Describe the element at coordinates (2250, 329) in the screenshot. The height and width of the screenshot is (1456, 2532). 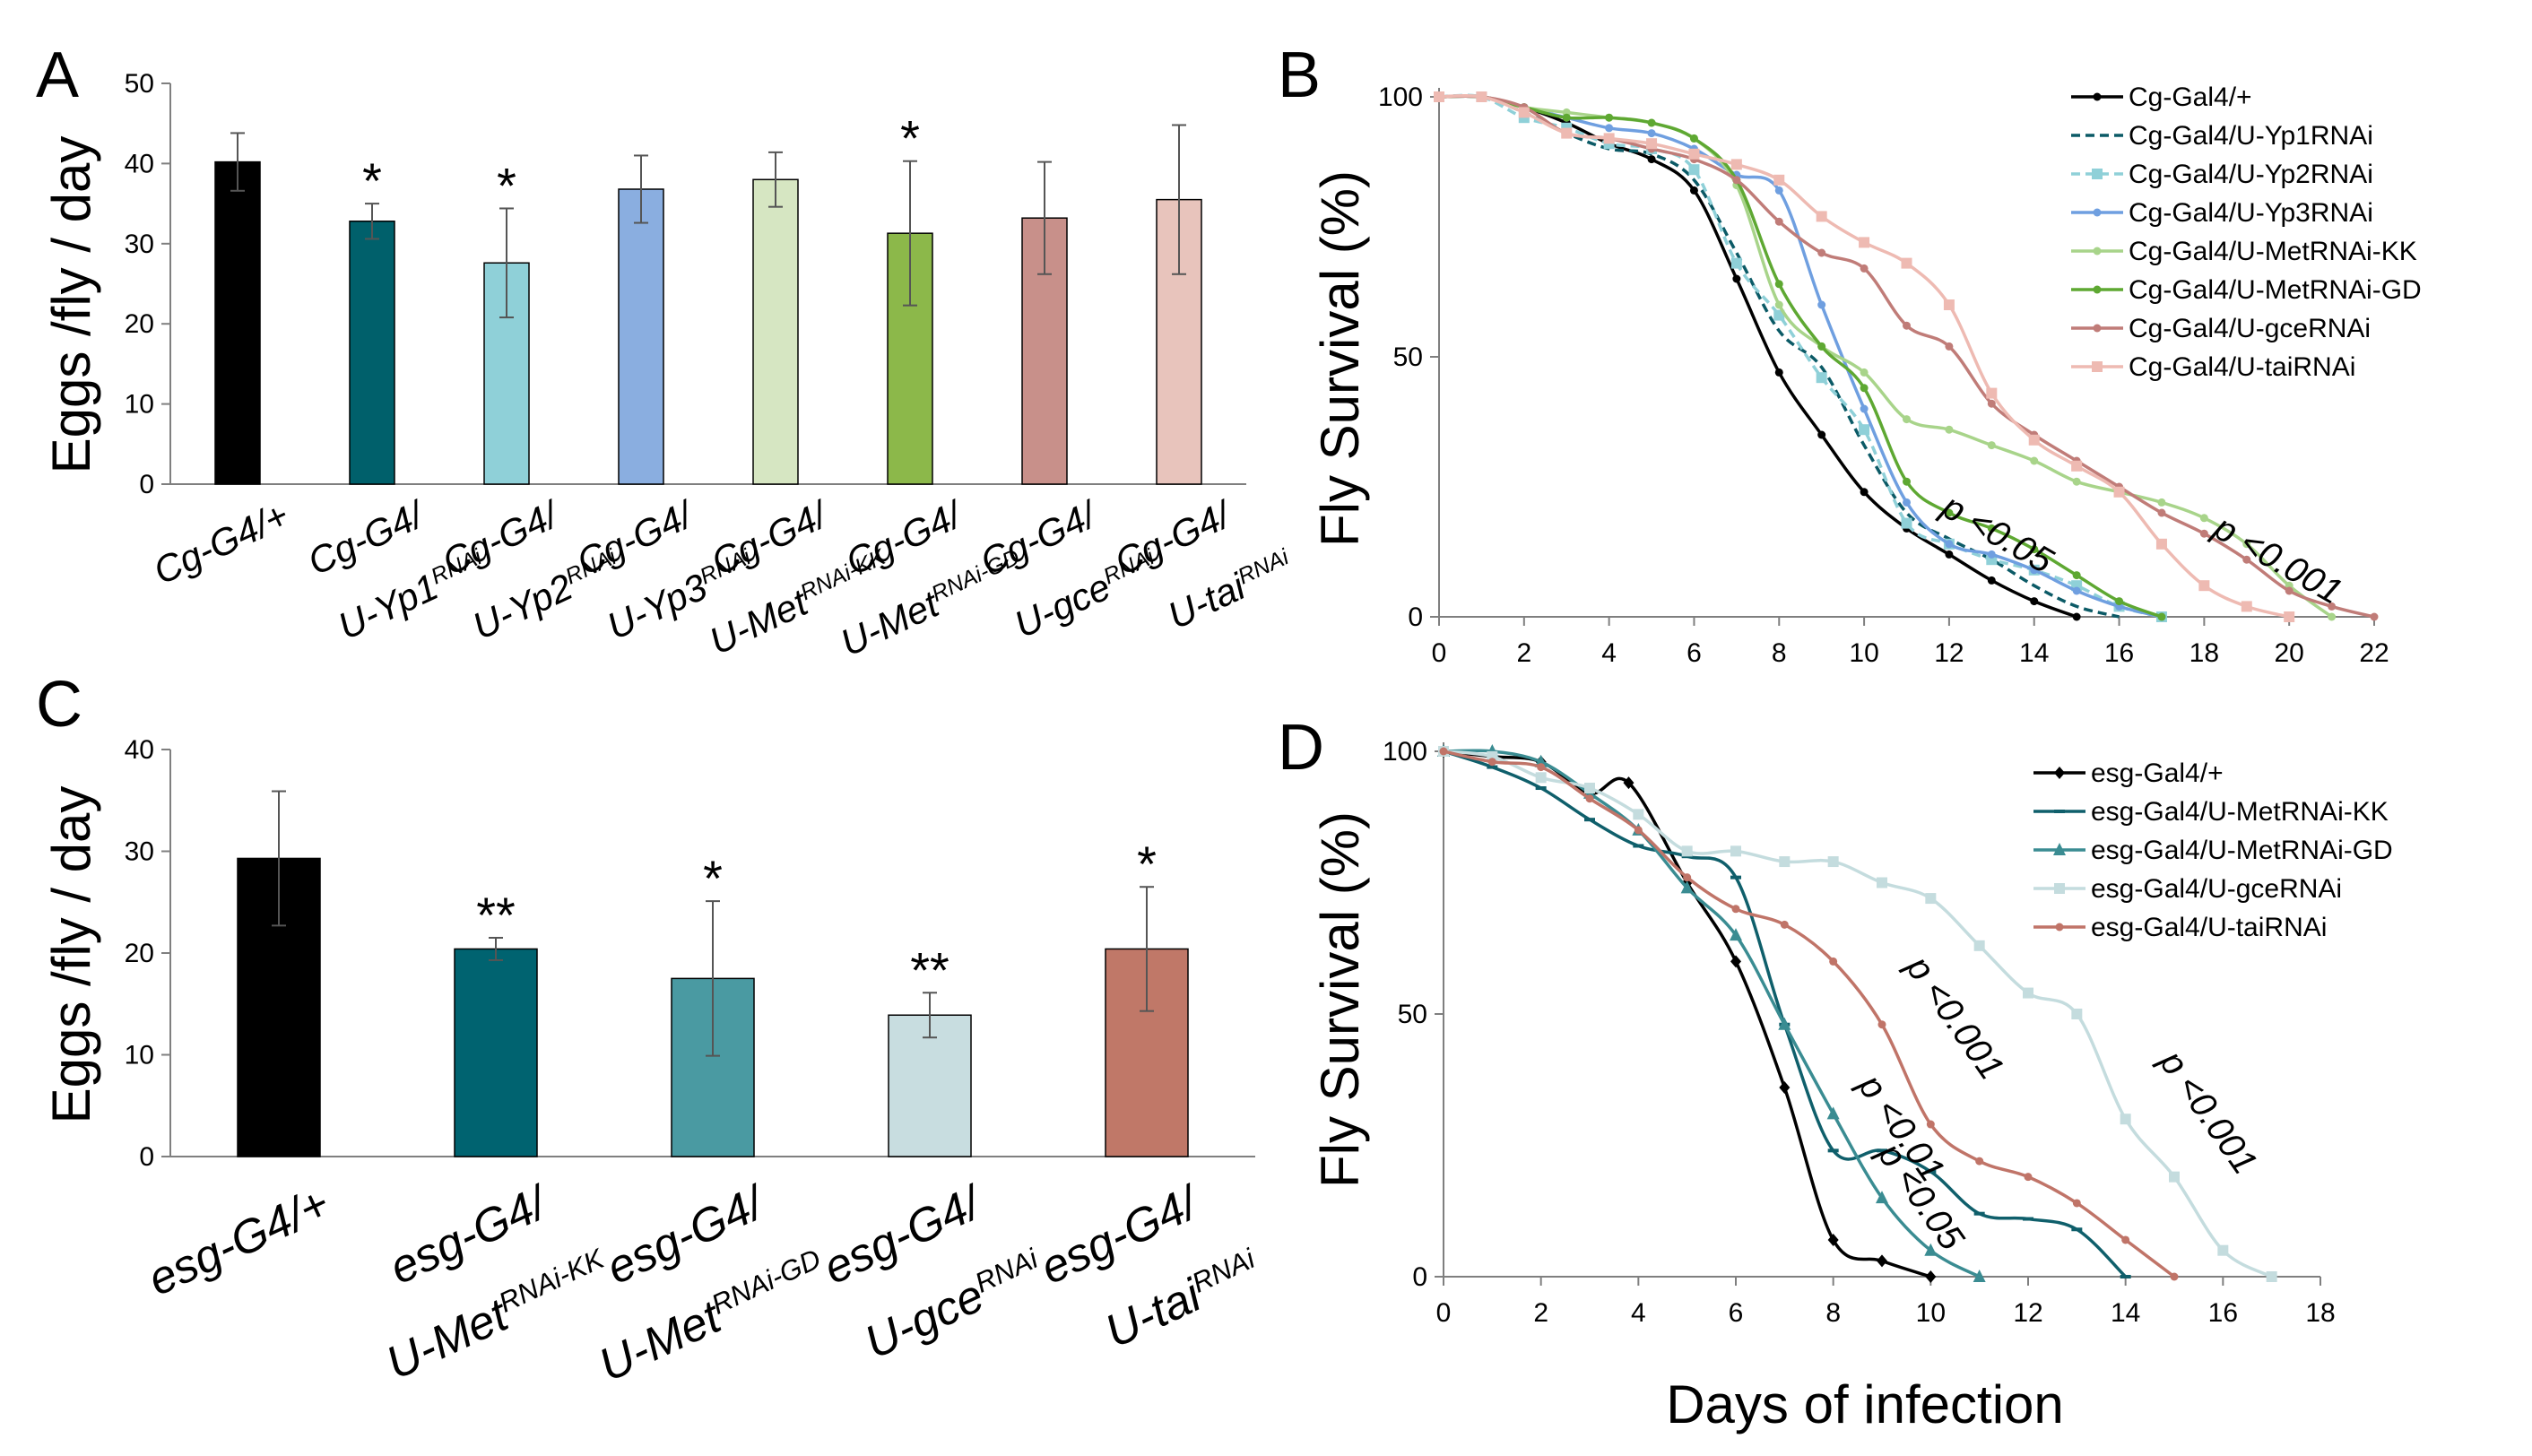
I see `legend-label: Cg-Gal4/U-gceRNAi` at that location.